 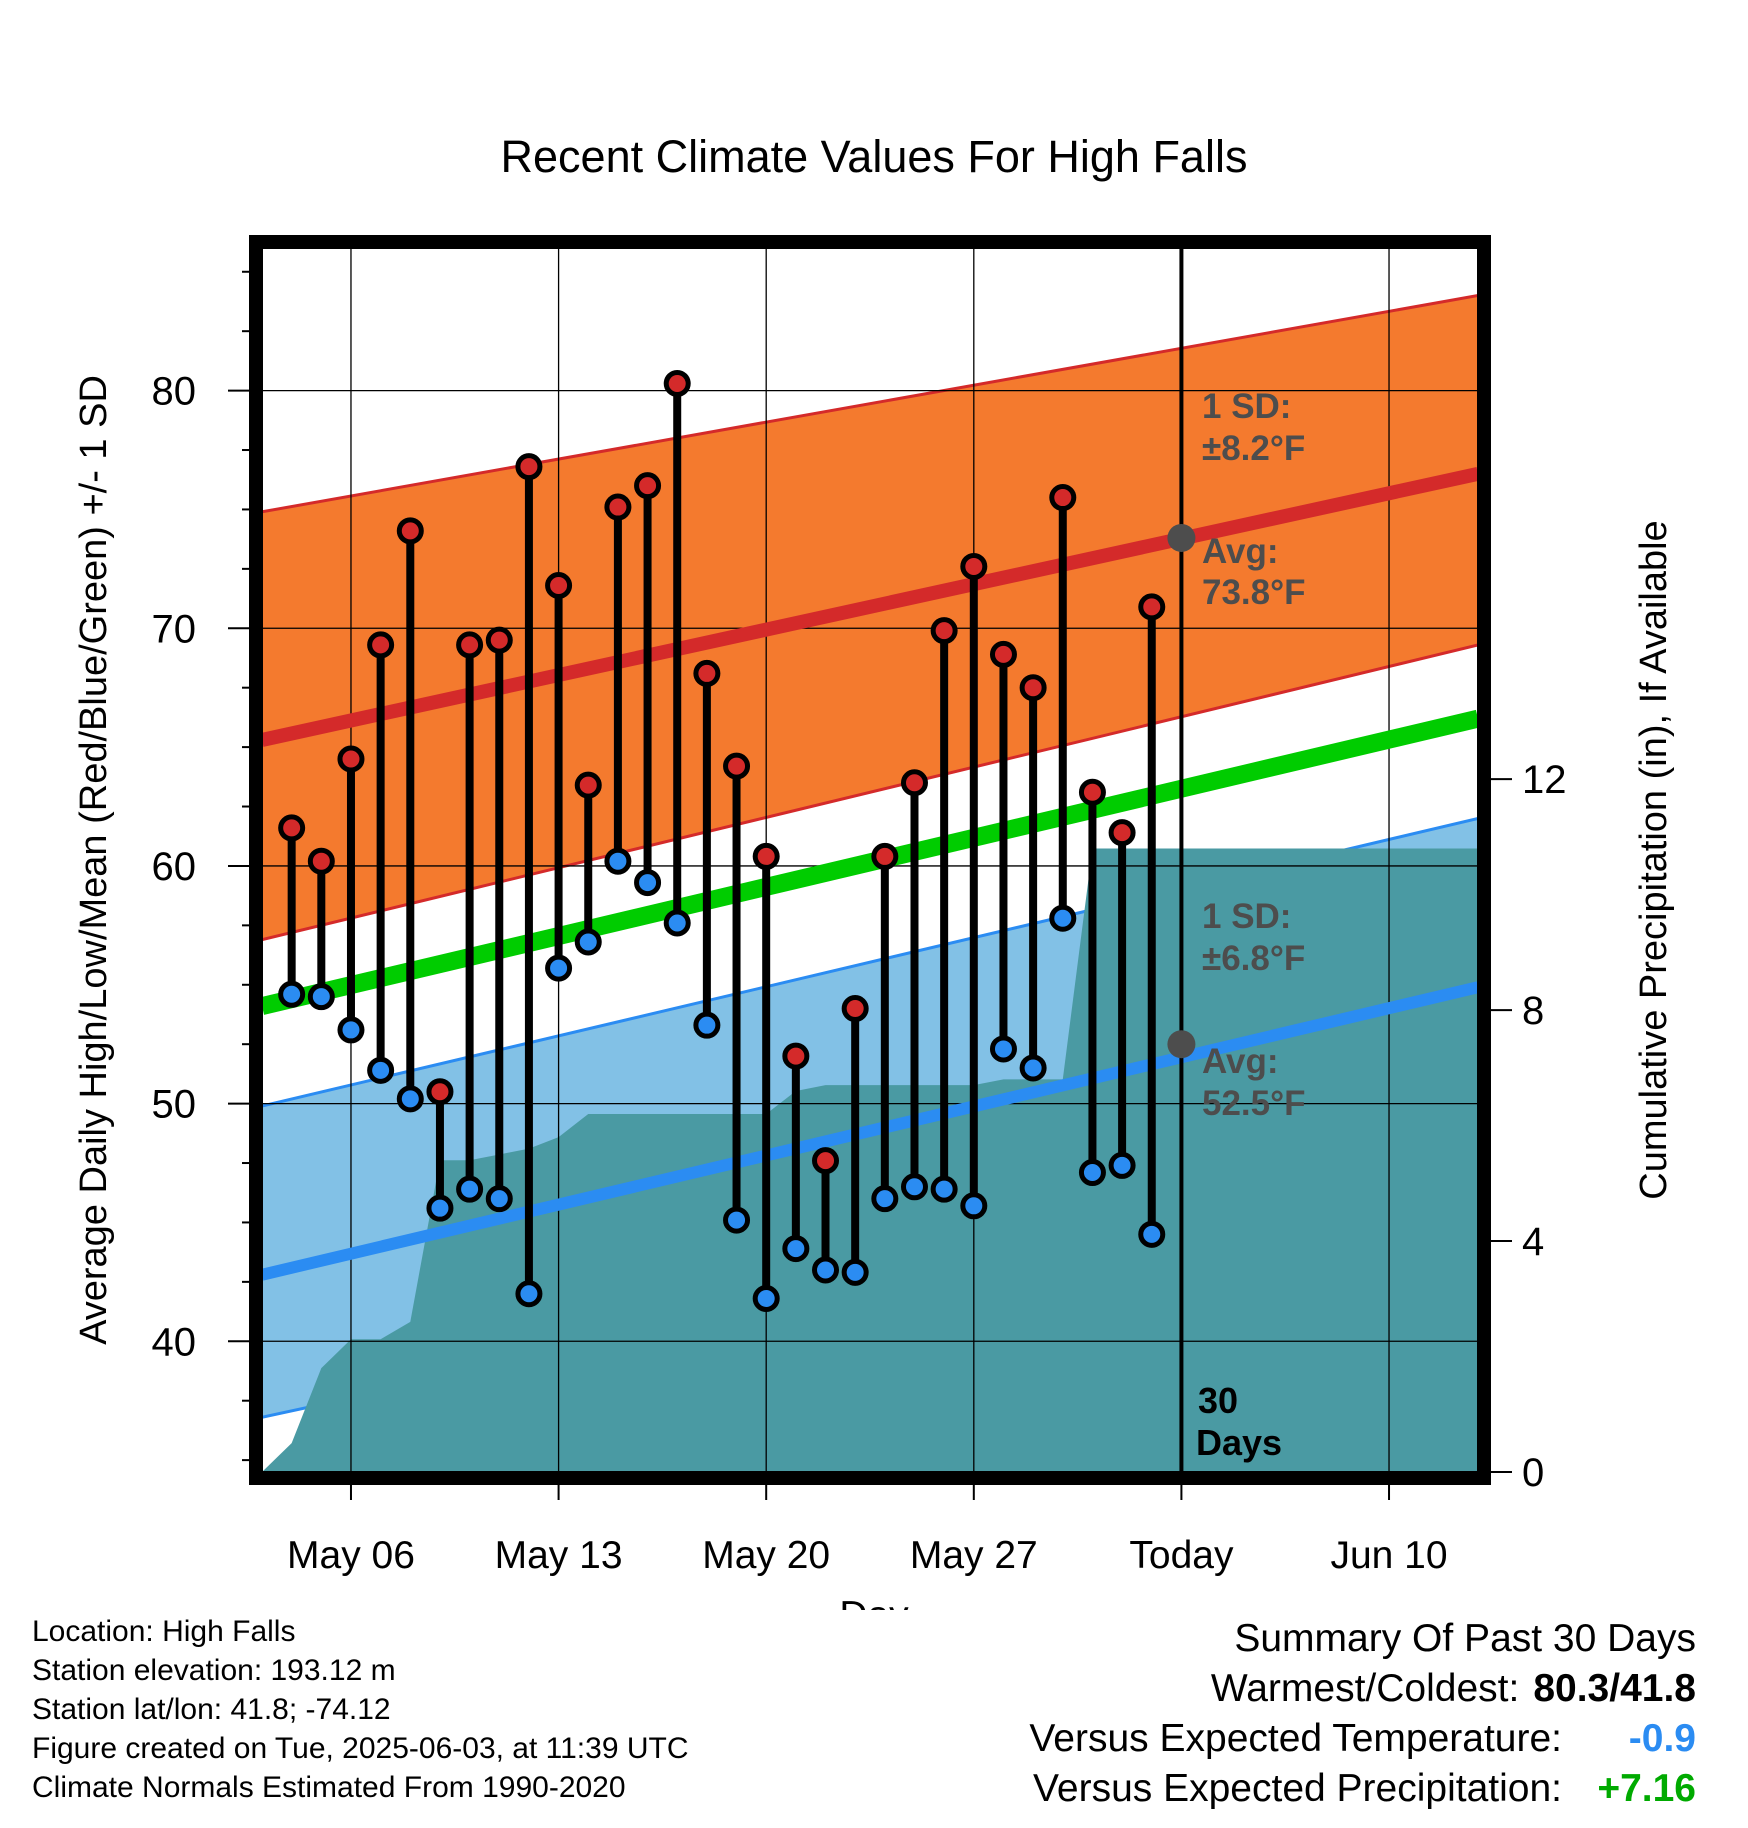 I want to click on x-tick-label: May 13, so click(x=559, y=1555).